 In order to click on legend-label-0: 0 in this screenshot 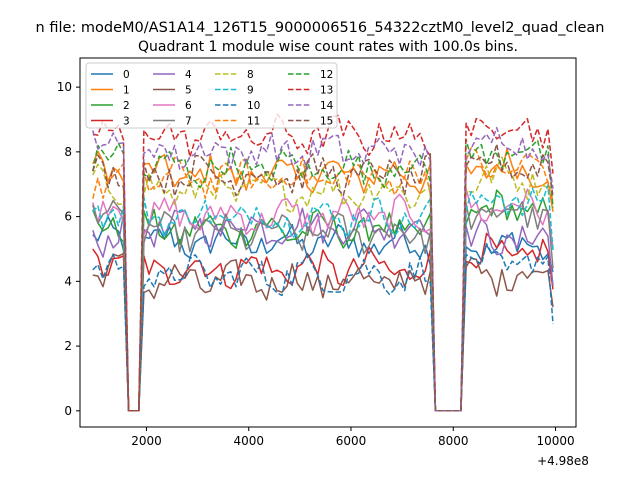, I will do `click(126, 75)`.